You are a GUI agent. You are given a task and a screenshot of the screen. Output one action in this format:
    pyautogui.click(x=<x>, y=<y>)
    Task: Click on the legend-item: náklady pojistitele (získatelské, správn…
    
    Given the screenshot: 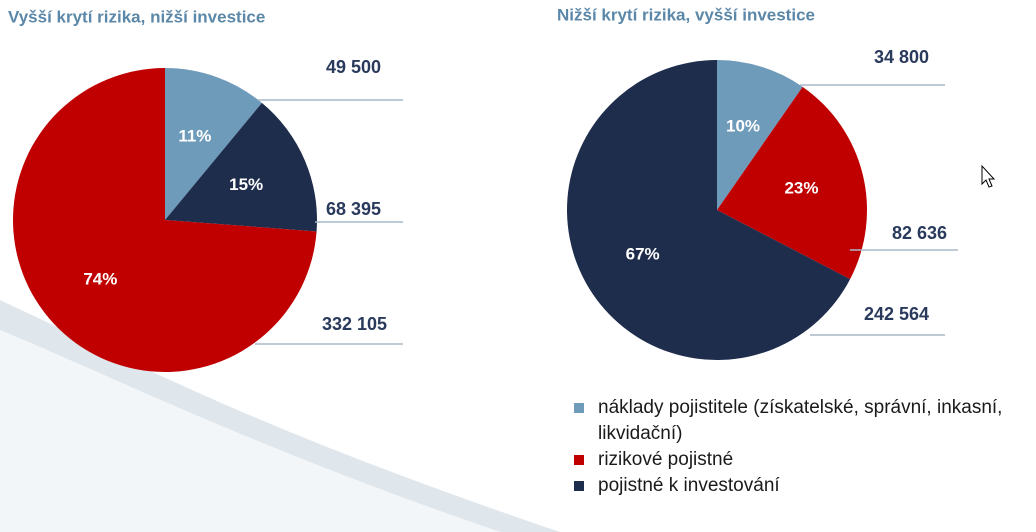 What is the action you would take?
    pyautogui.click(x=804, y=421)
    